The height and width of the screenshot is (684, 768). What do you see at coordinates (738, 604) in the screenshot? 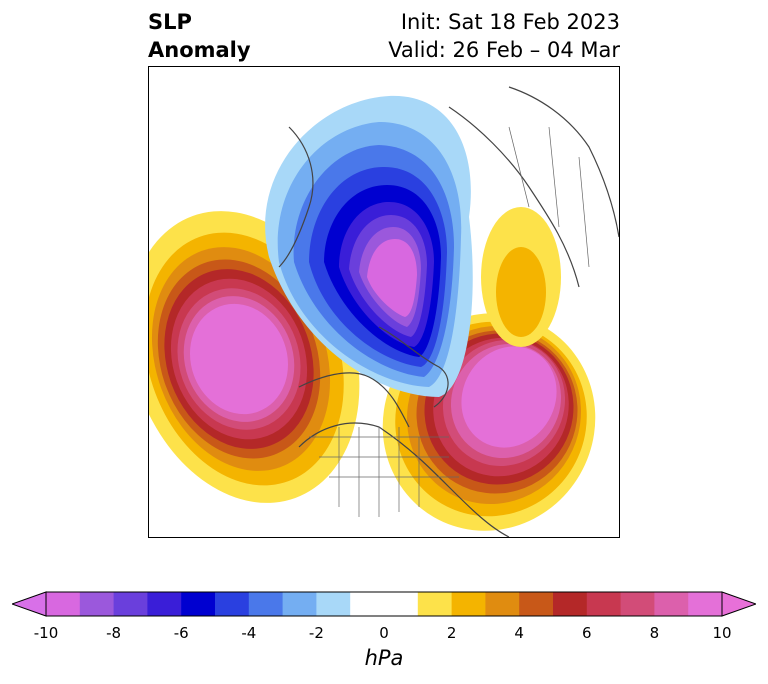
I see `colorbar-extend-high` at bounding box center [738, 604].